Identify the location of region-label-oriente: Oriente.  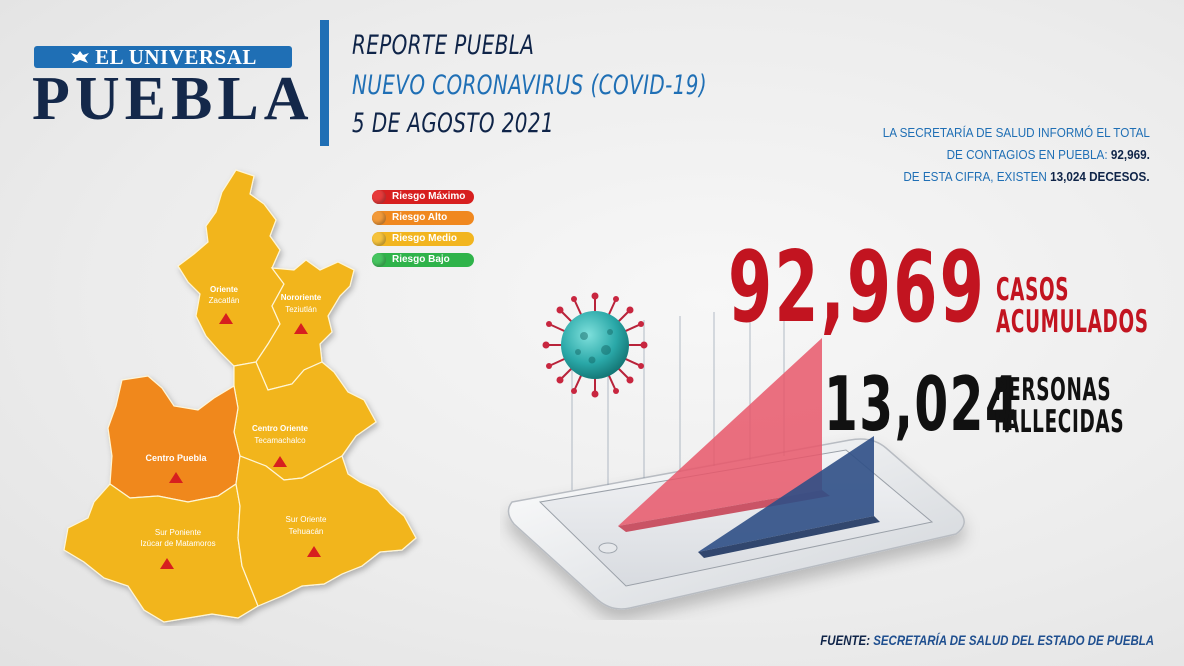
(224, 289).